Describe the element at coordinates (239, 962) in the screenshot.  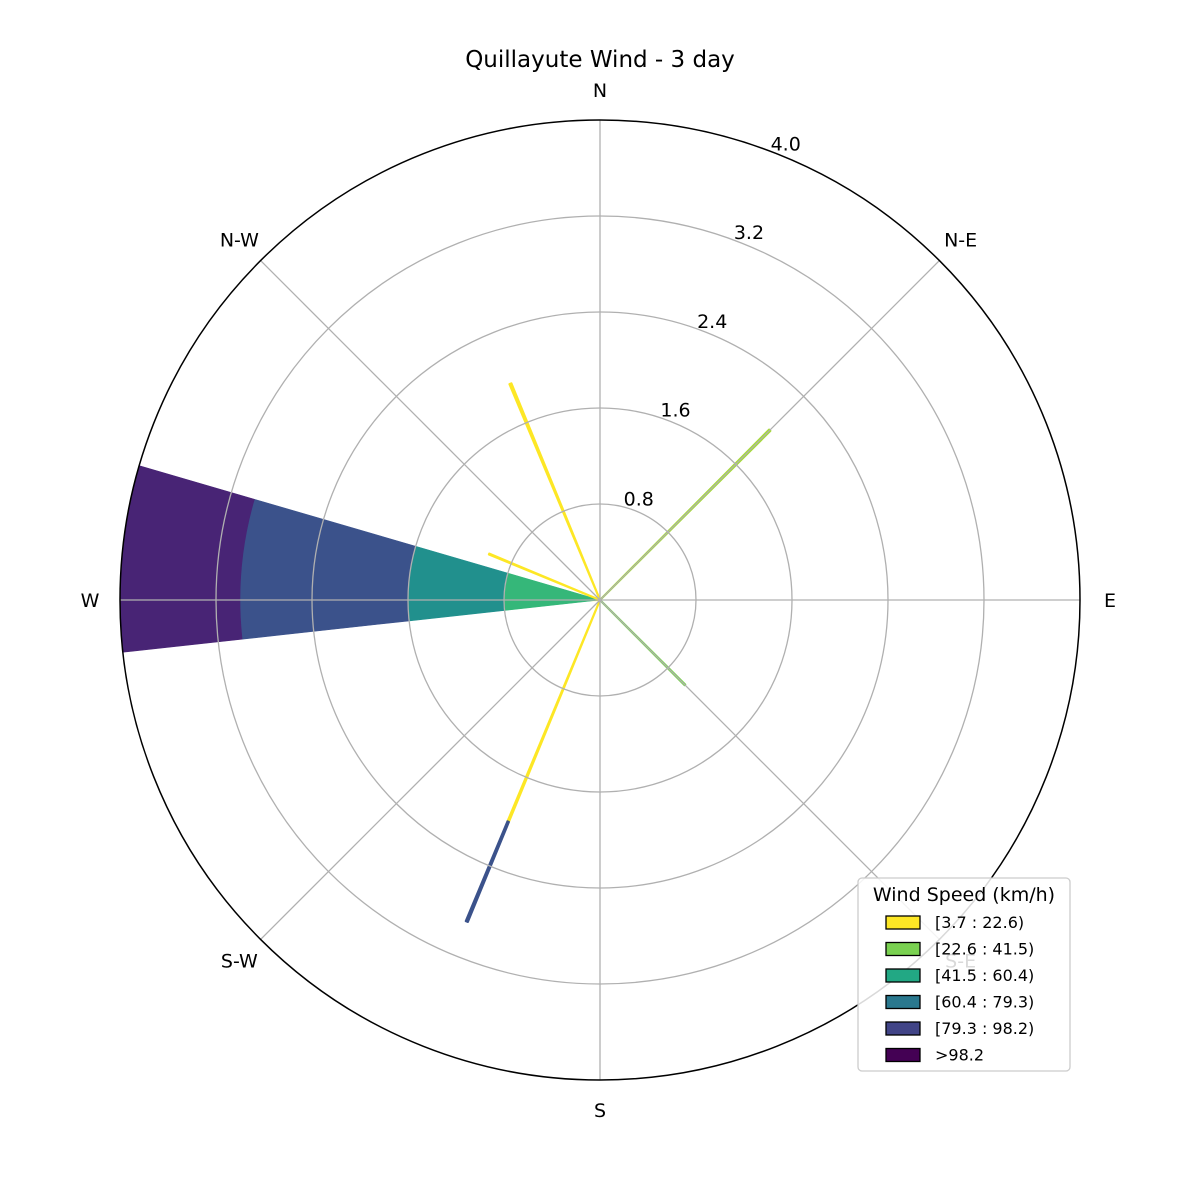
I see `direction-label: S-W` at that location.